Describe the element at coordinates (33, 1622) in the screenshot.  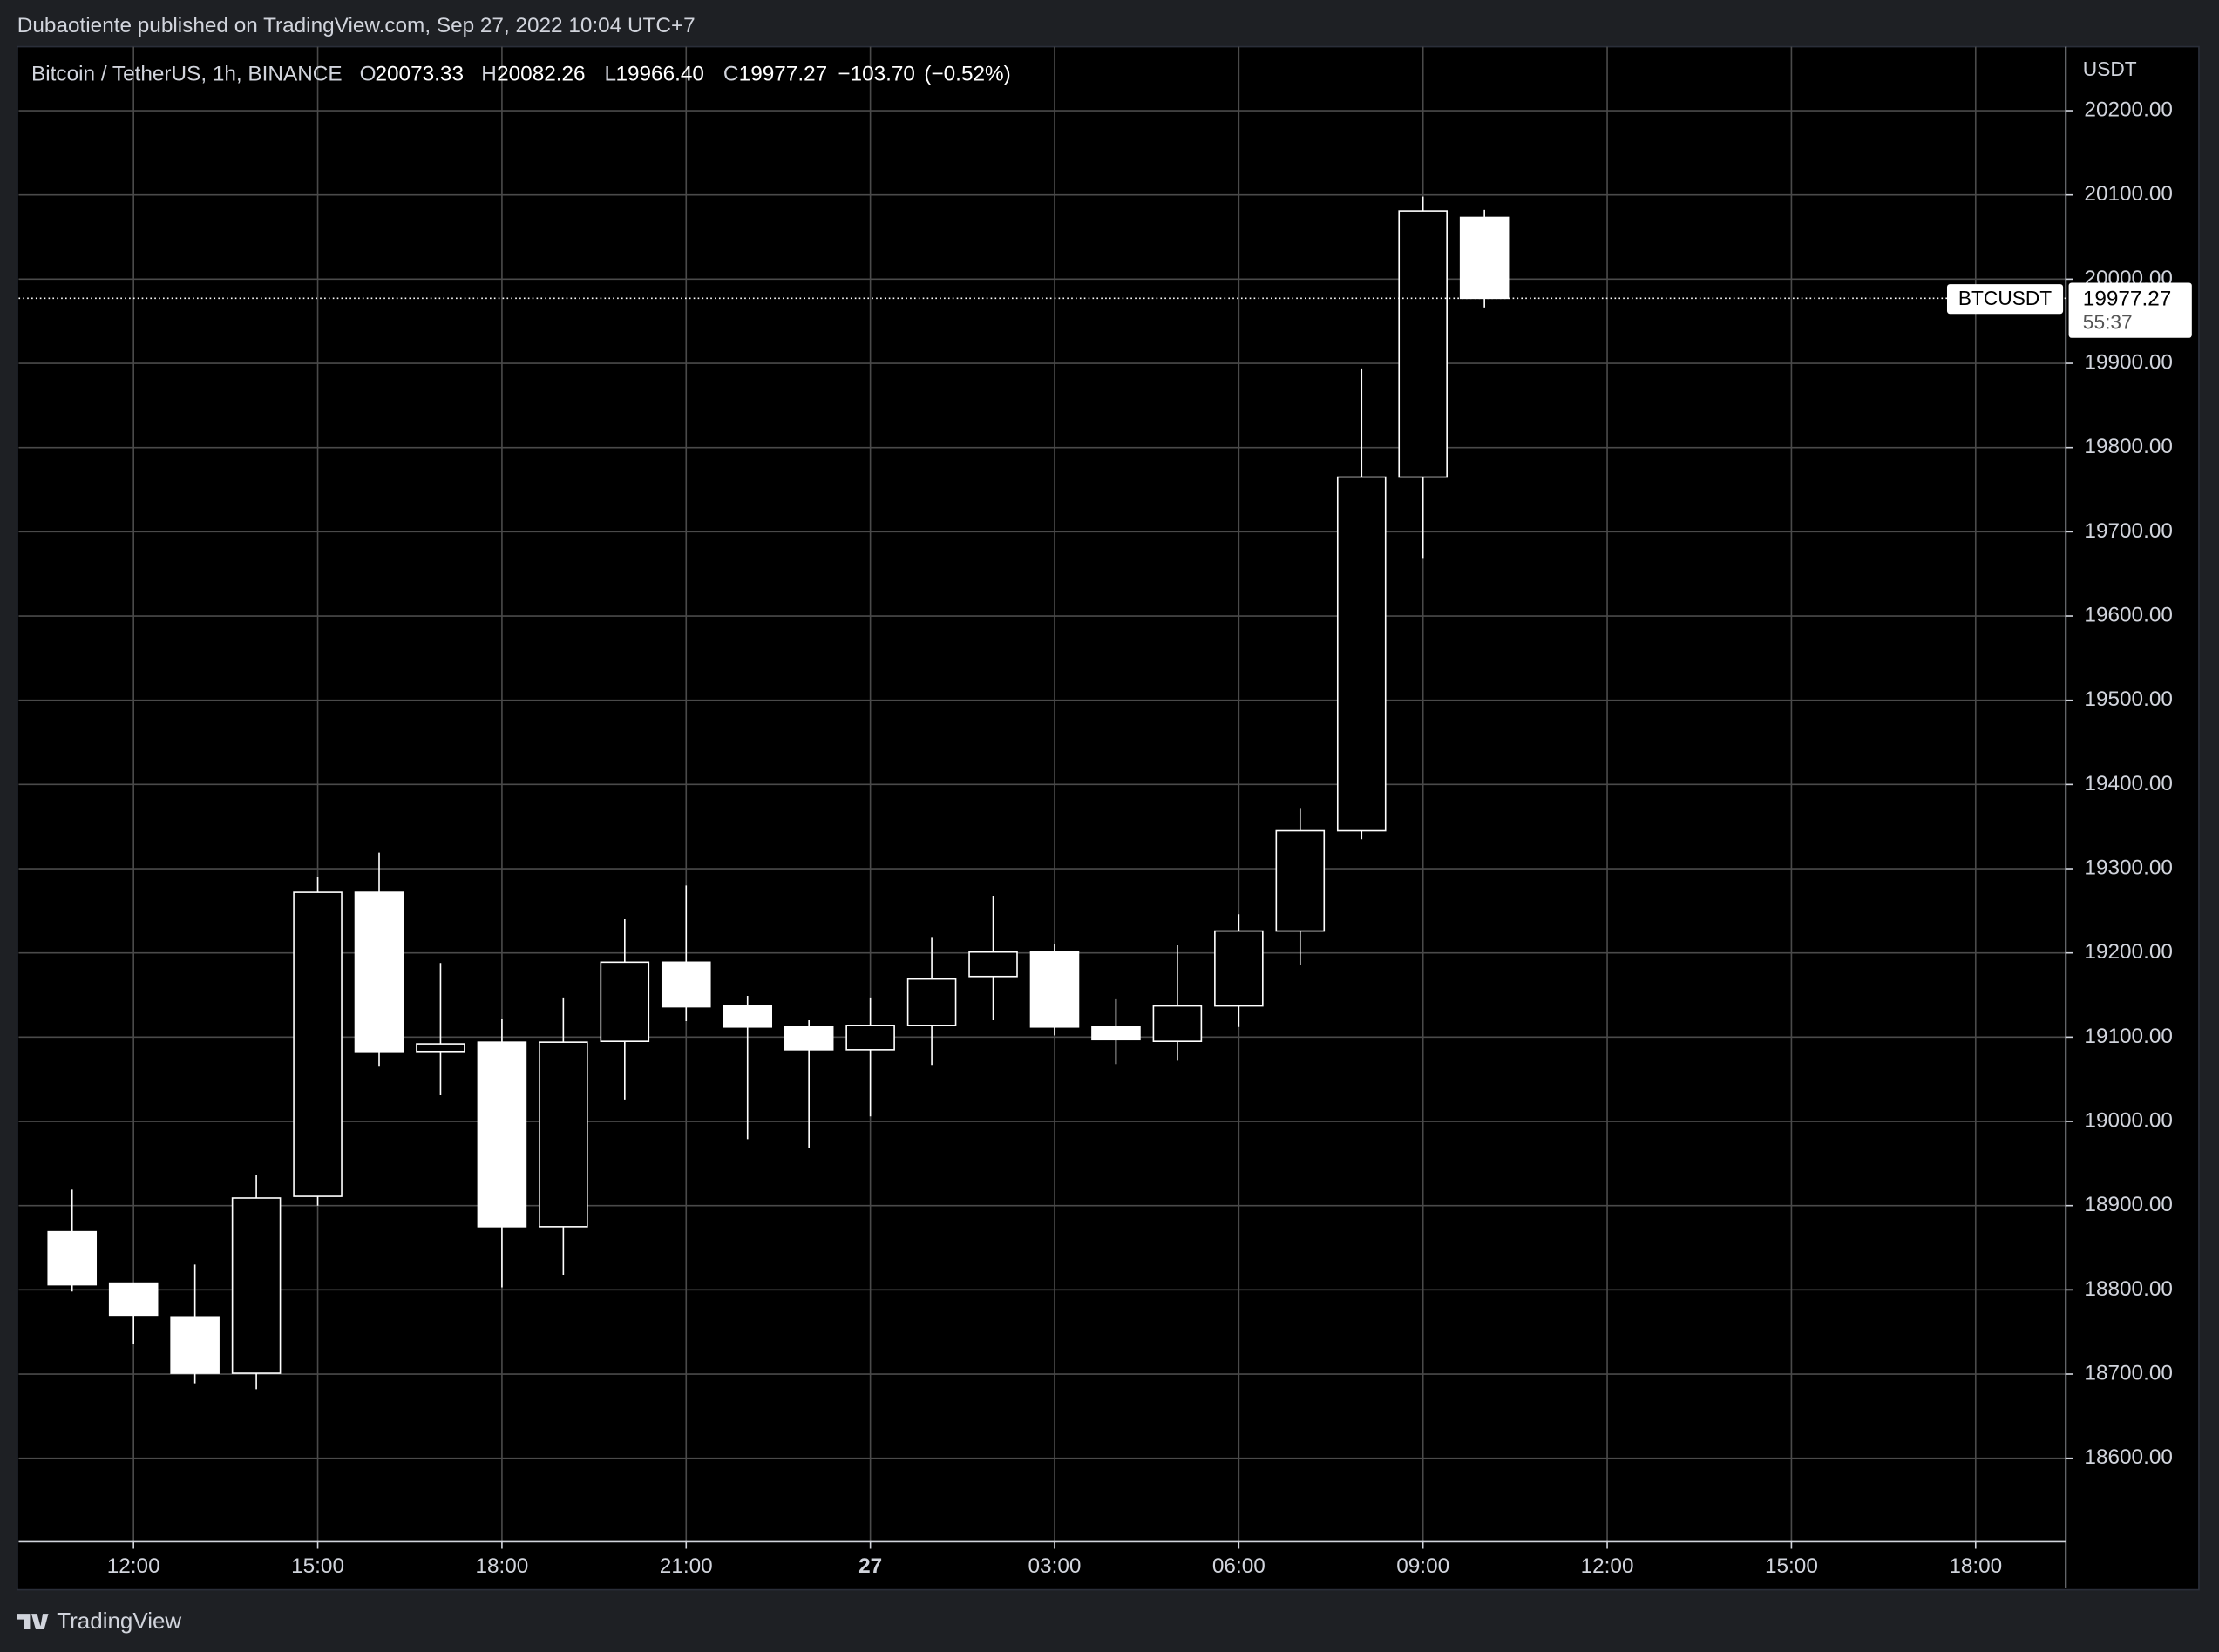
I see `logo-icon` at that location.